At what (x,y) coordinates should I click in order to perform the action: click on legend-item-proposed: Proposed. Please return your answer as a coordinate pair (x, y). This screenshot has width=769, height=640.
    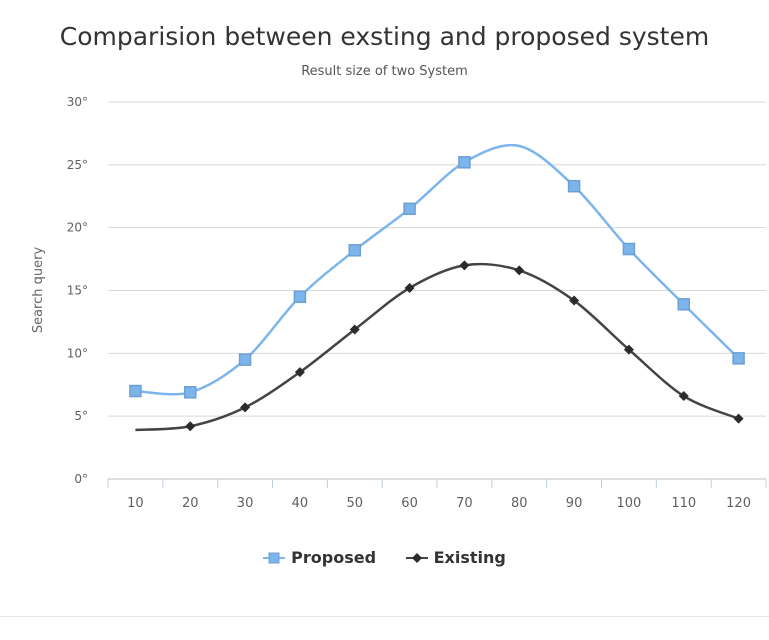
    Looking at the image, I should click on (319, 557).